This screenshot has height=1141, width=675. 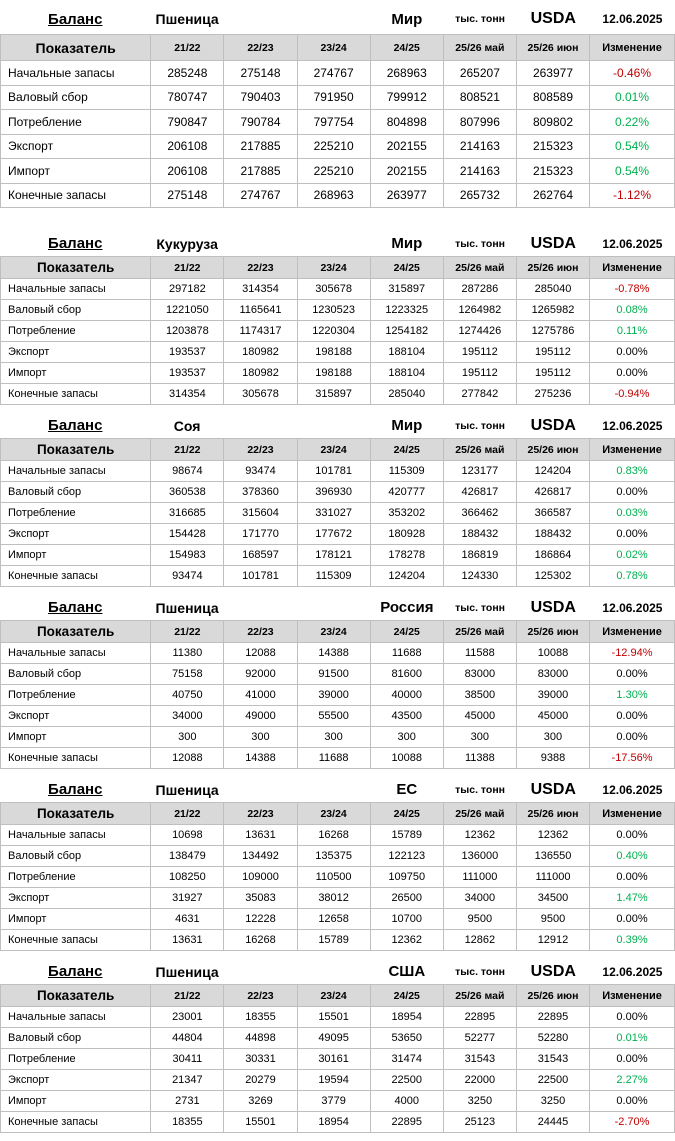 I want to click on row-label: Потребление, so click(x=76, y=695).